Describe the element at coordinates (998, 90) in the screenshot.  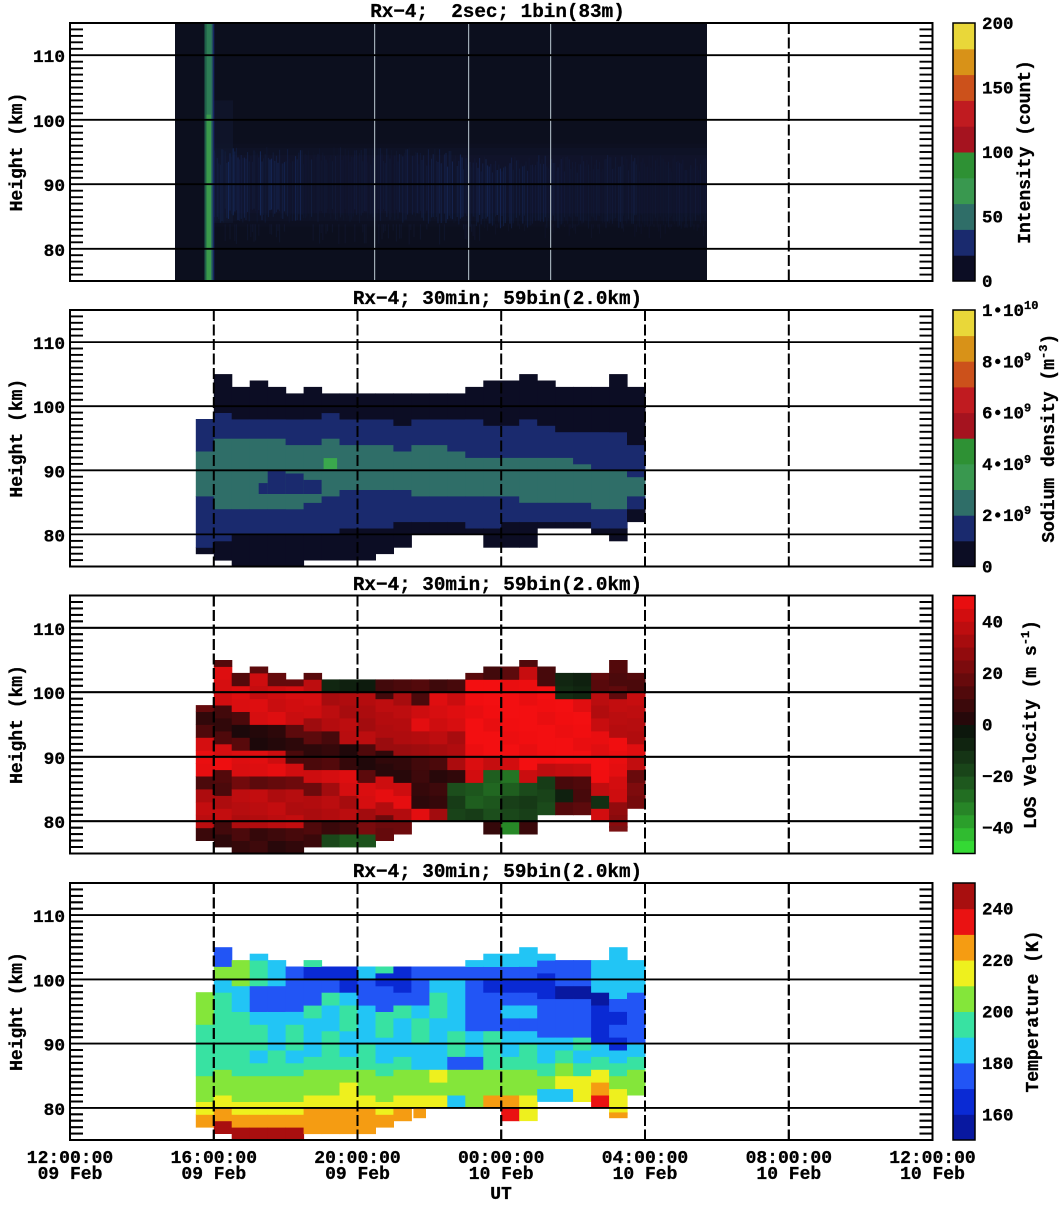
I see `svg-text: 150` at that location.